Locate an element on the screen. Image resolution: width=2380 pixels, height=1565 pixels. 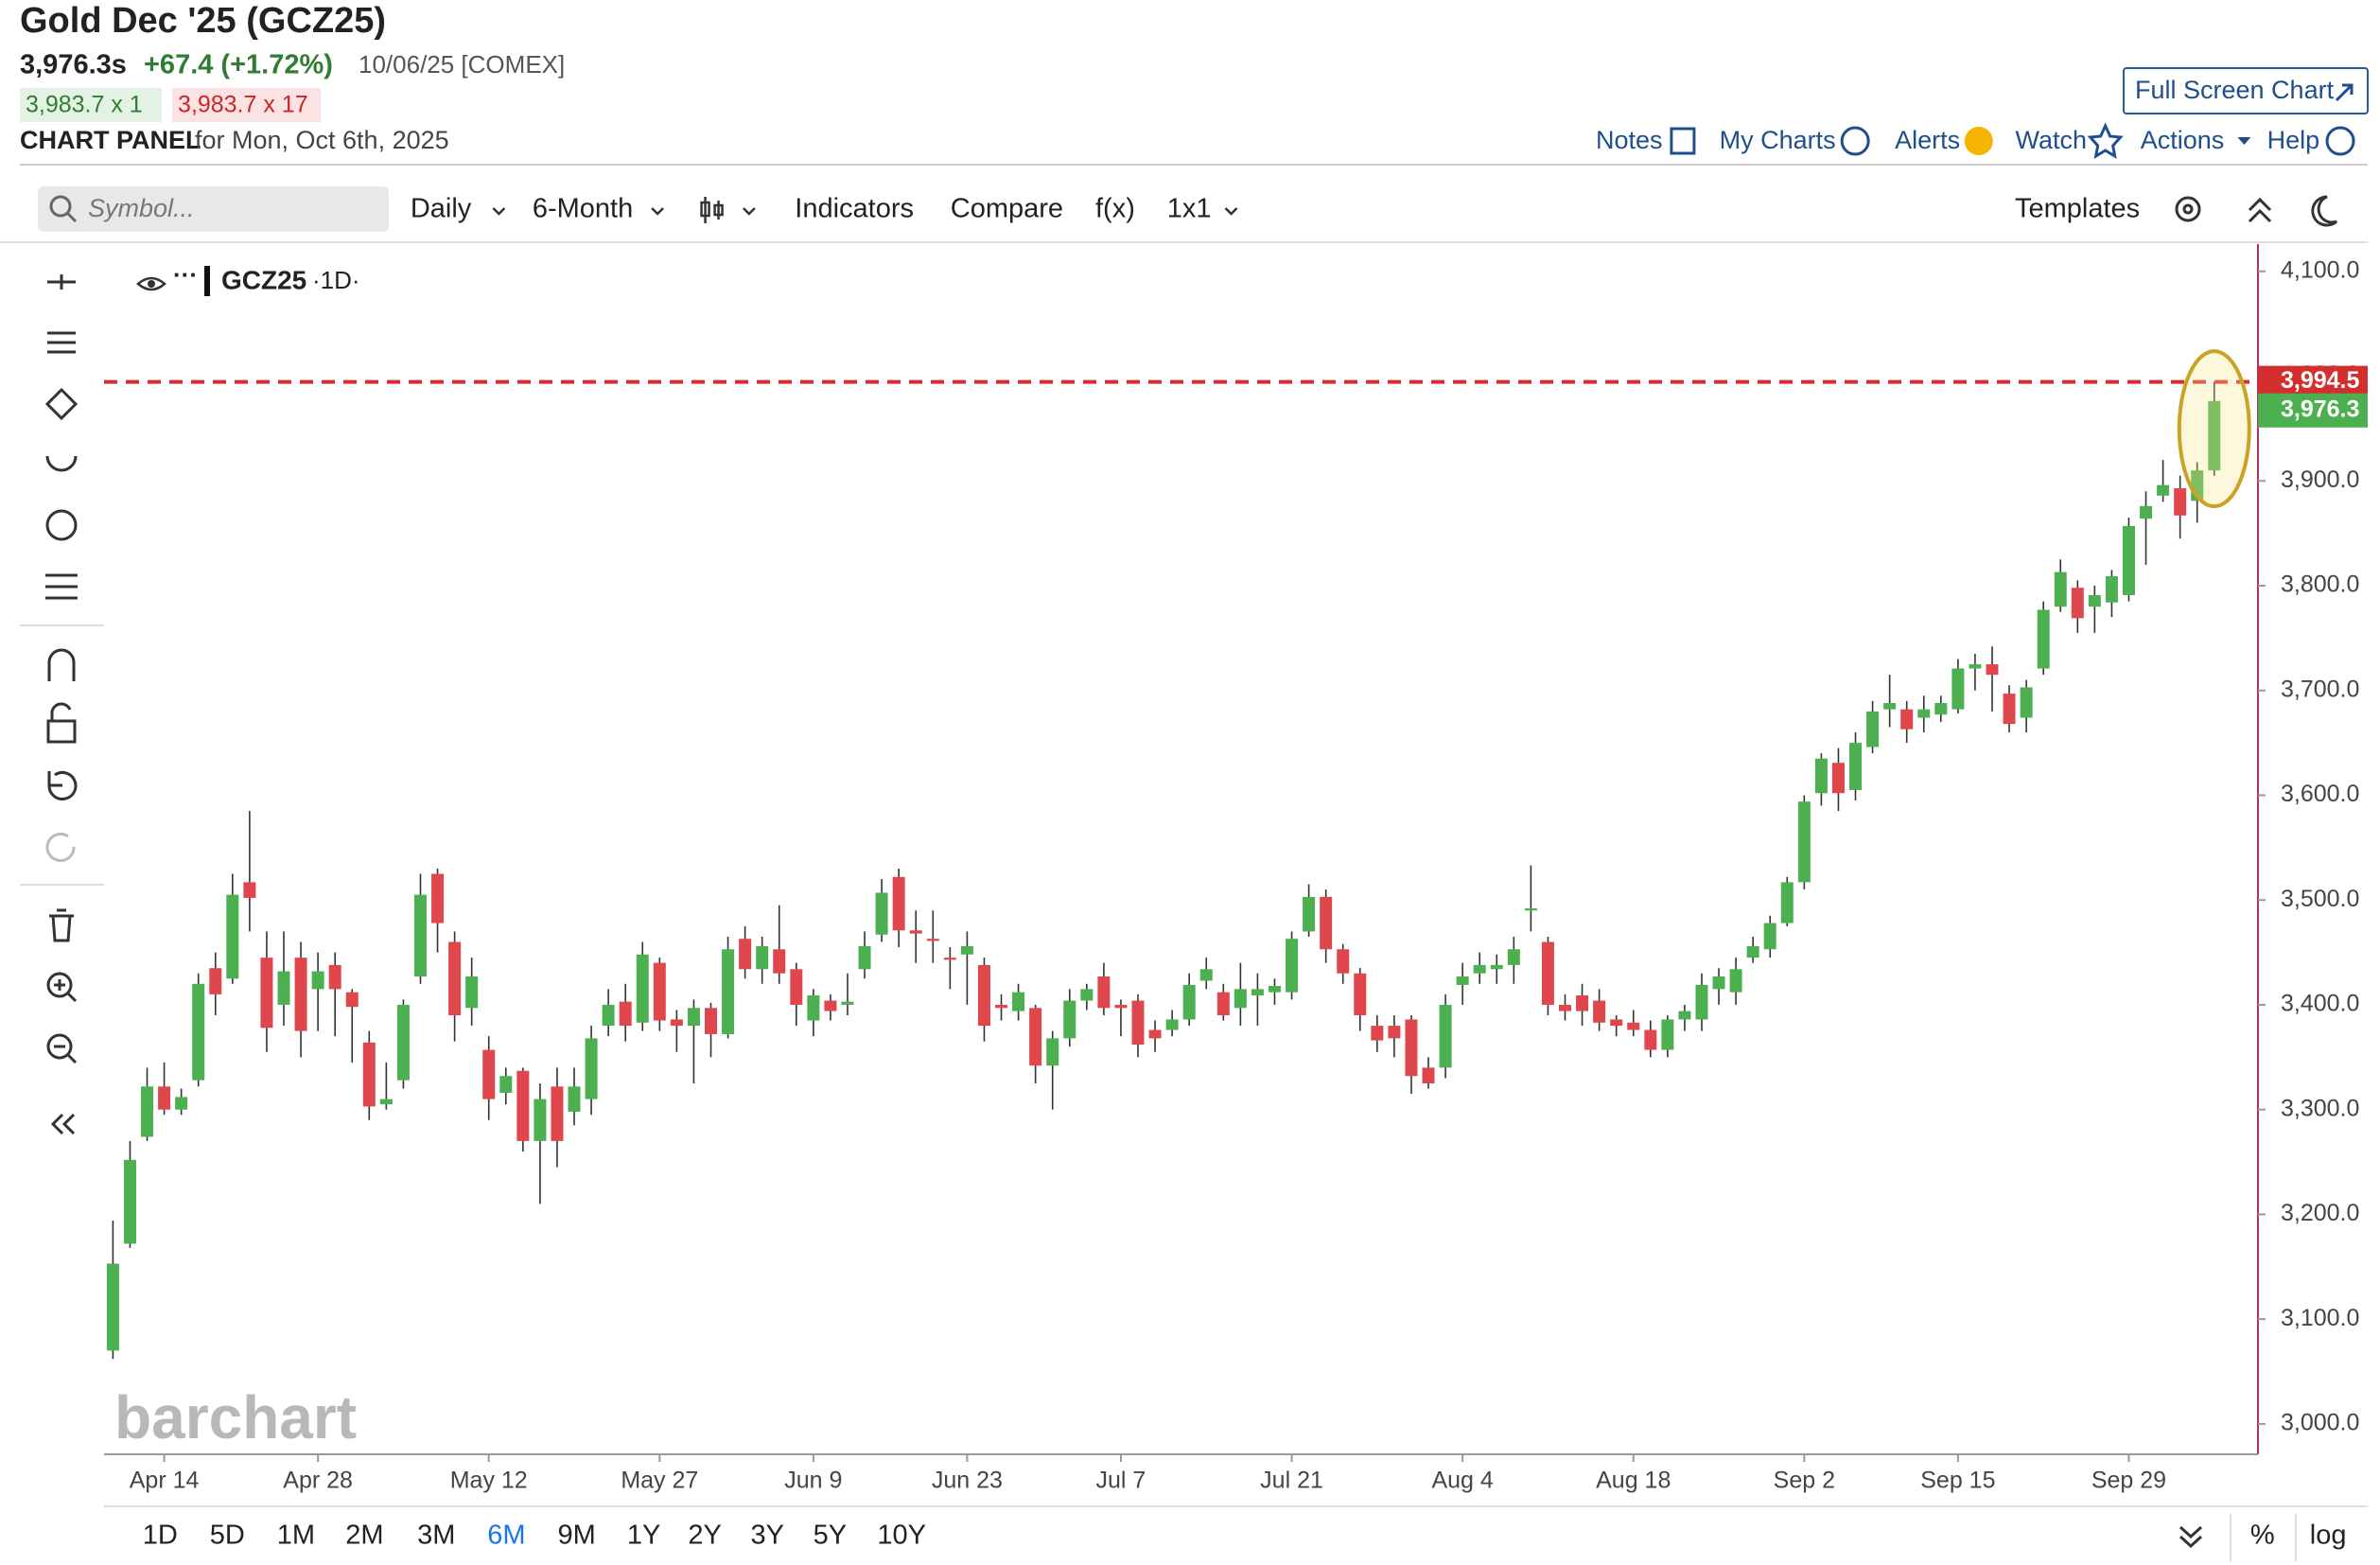
y-tick-label: 3,000.0 is located at coordinates (2320, 1422).